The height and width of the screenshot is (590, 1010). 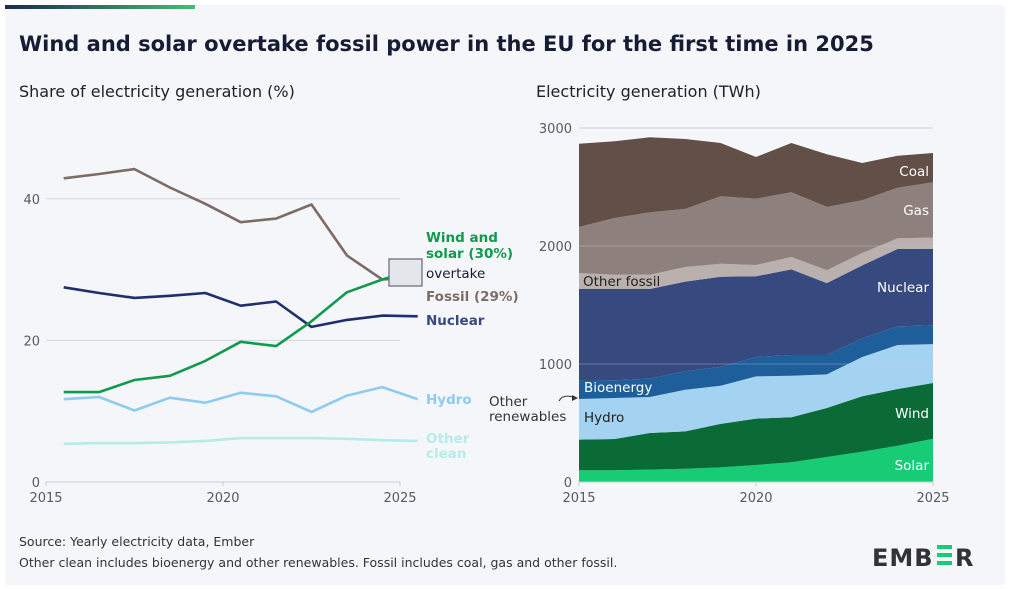 I want to click on source-text: Source: Yearly electricity data, Ember, so click(x=137, y=541).